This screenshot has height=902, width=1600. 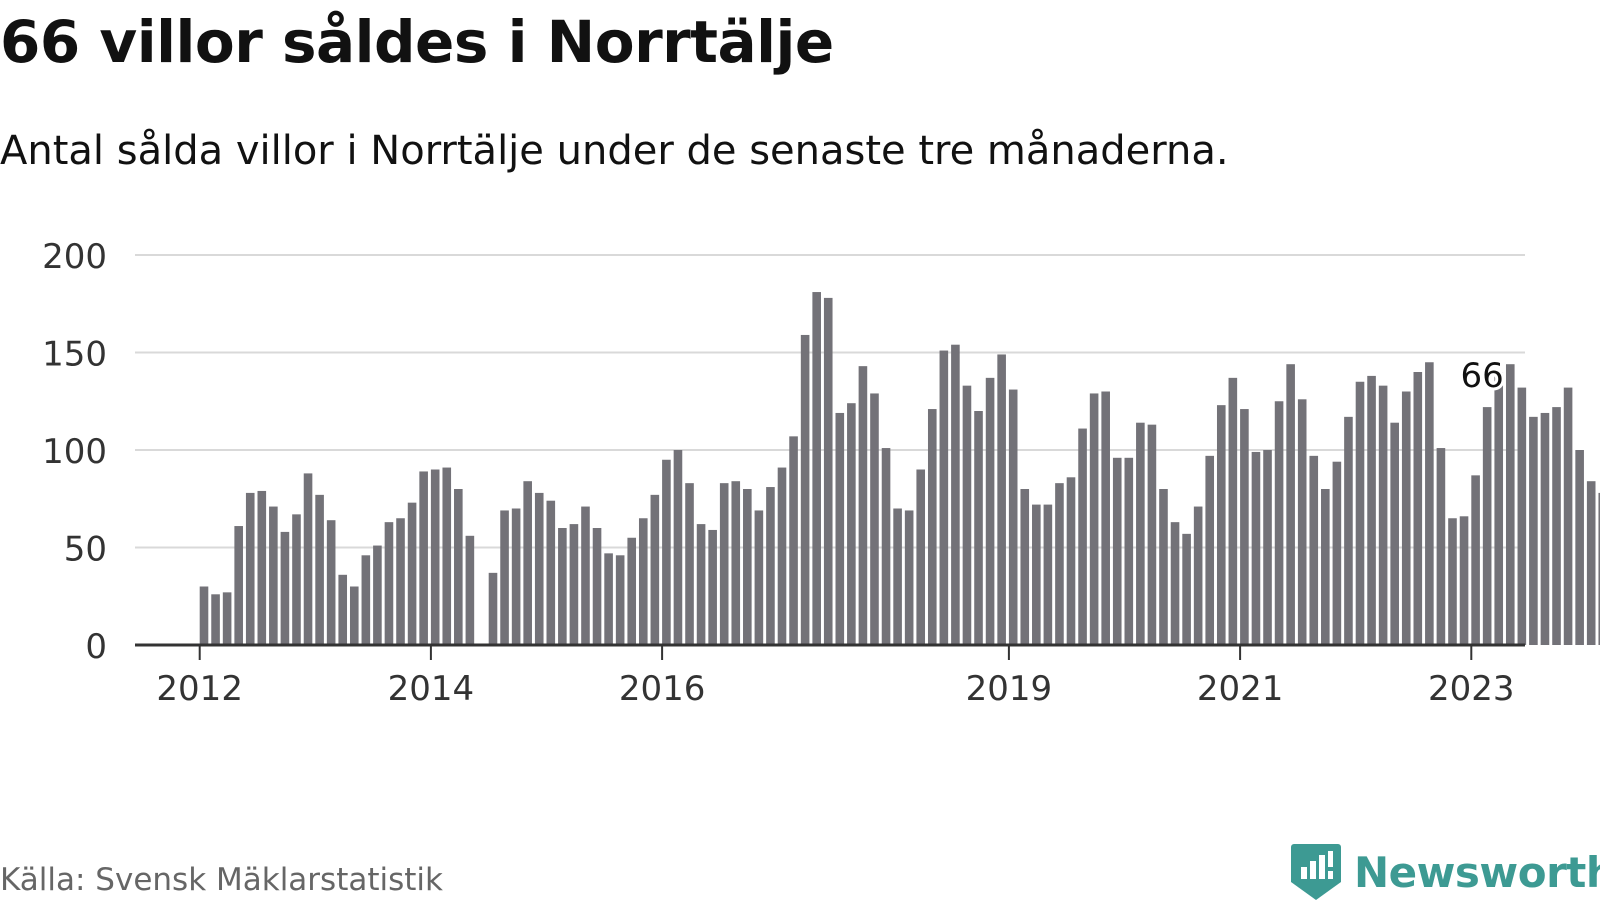 I want to click on y-tick-label: 150, so click(x=74, y=355).